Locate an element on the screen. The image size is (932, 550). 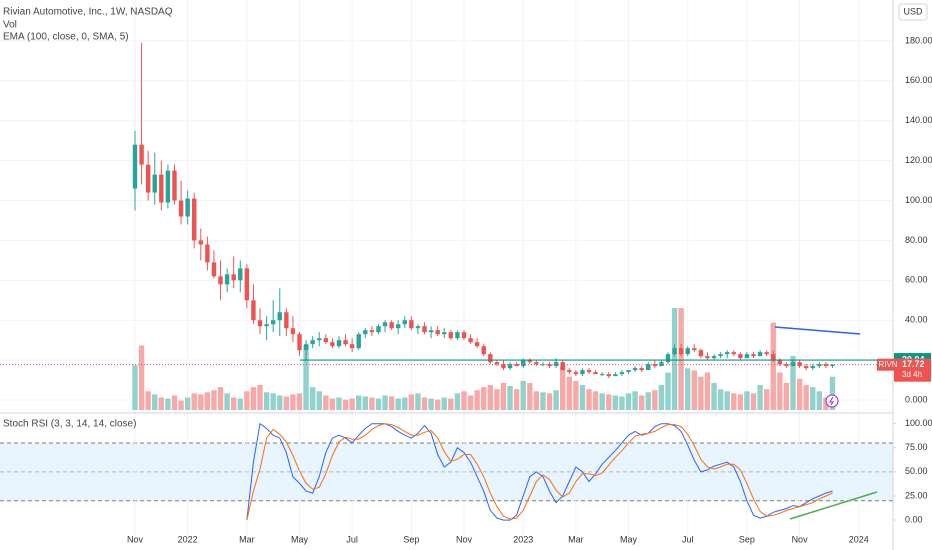
currency-box is located at coordinates (913, 12).